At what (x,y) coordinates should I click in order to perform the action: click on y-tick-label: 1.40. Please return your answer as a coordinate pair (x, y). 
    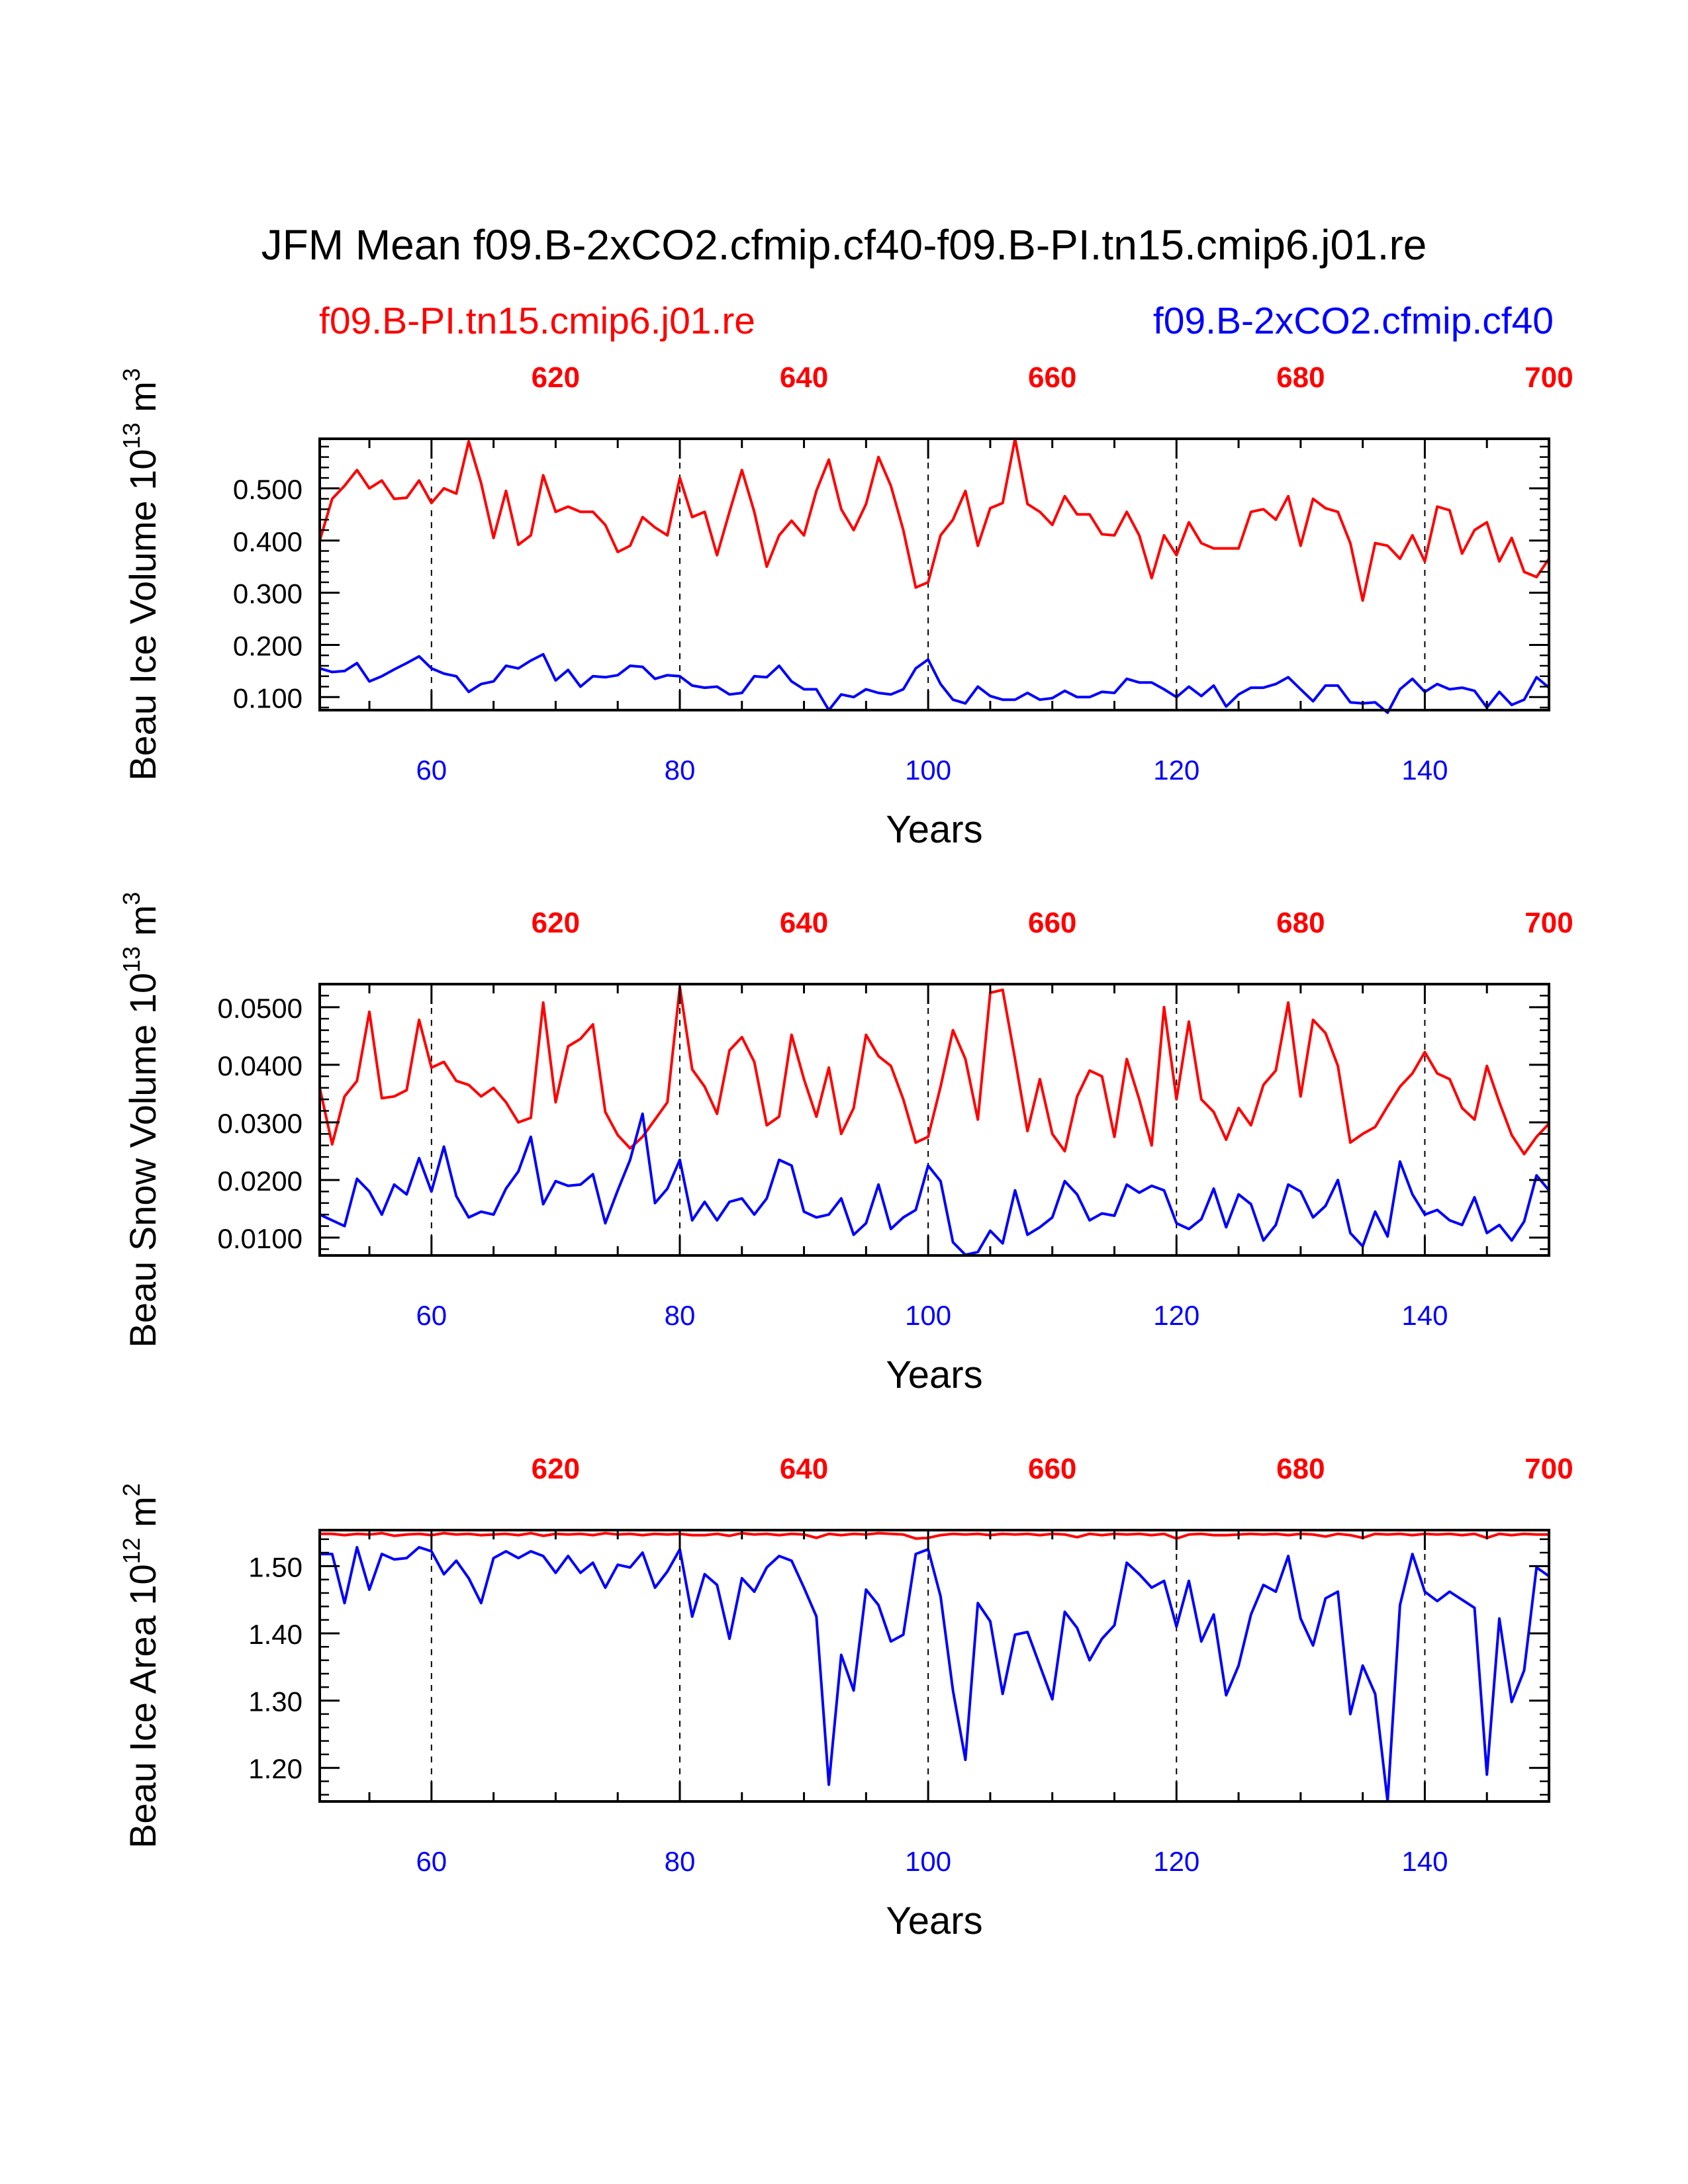
    Looking at the image, I should click on (275, 1635).